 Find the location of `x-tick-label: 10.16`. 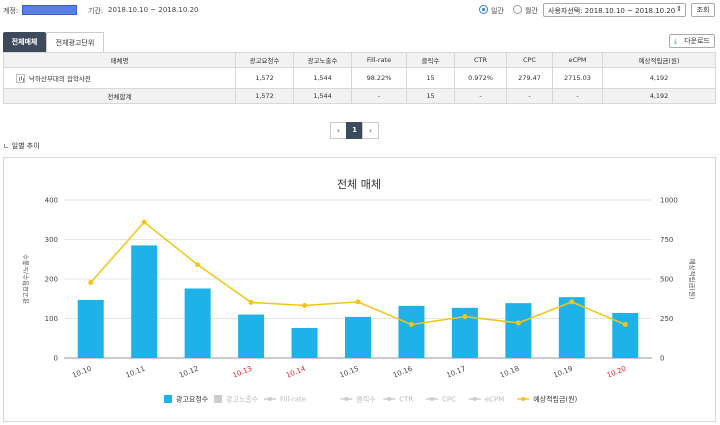

x-tick-label: 10.16 is located at coordinates (403, 371).